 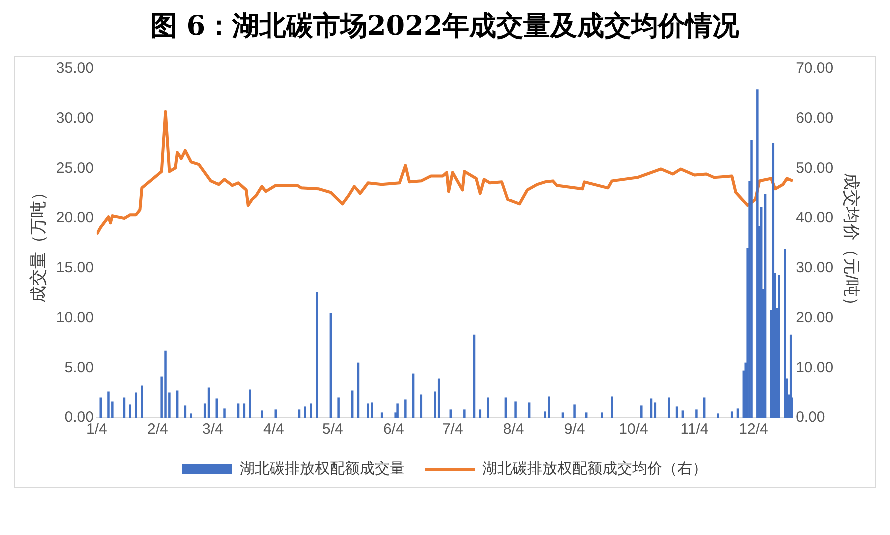 I want to click on y-tick-label: 20.00, so click(x=75, y=218).